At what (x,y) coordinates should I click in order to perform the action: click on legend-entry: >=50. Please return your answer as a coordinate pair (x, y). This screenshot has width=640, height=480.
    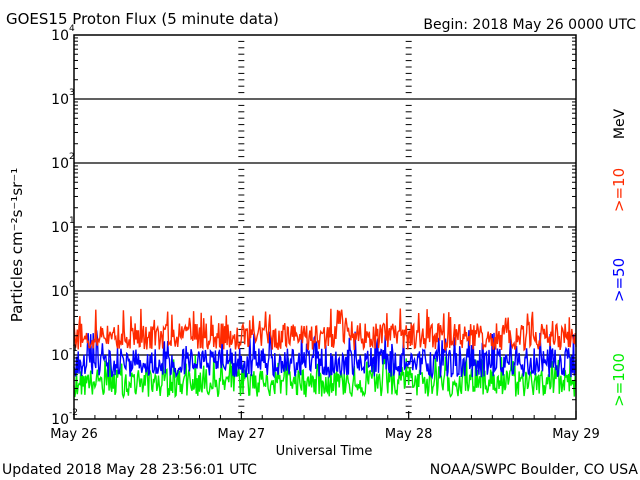
    Looking at the image, I should click on (619, 280).